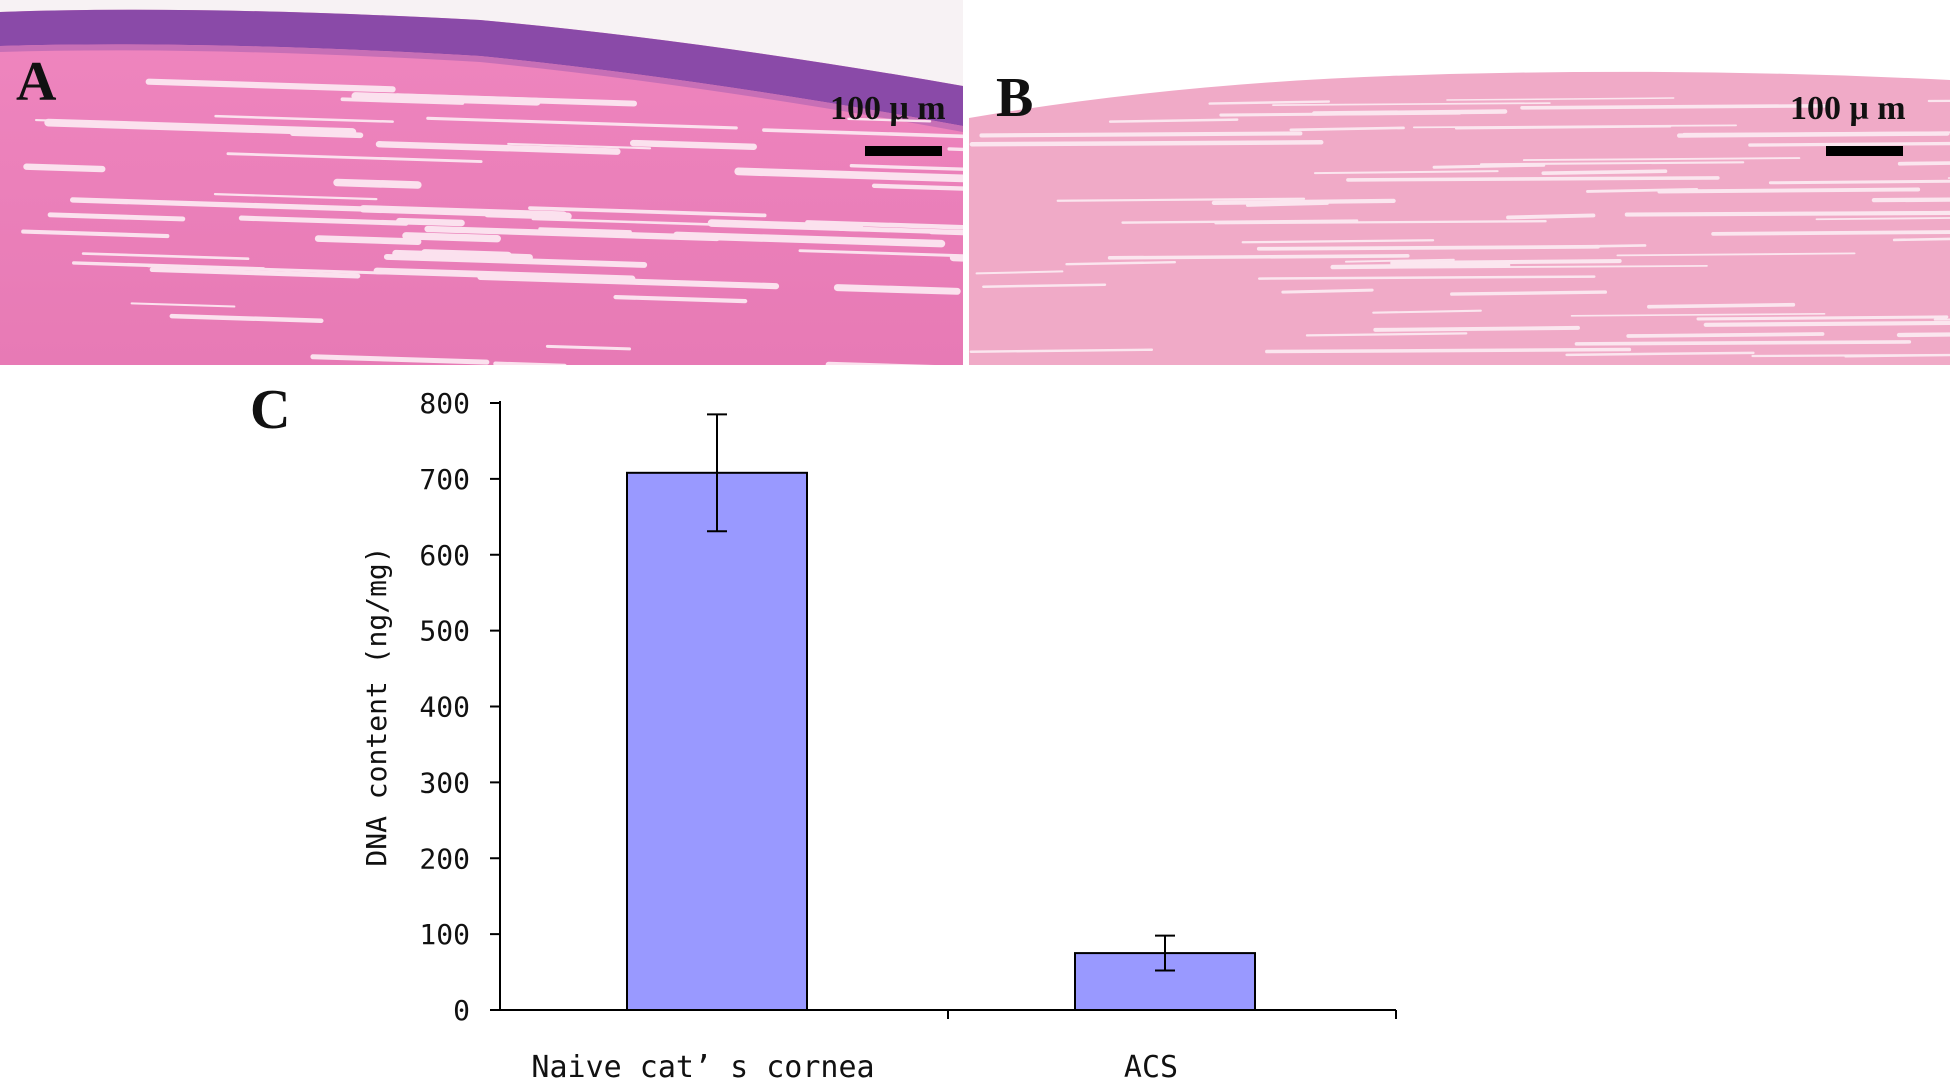  What do you see at coordinates (444, 403) in the screenshot?
I see `y-tick-label: 800` at bounding box center [444, 403].